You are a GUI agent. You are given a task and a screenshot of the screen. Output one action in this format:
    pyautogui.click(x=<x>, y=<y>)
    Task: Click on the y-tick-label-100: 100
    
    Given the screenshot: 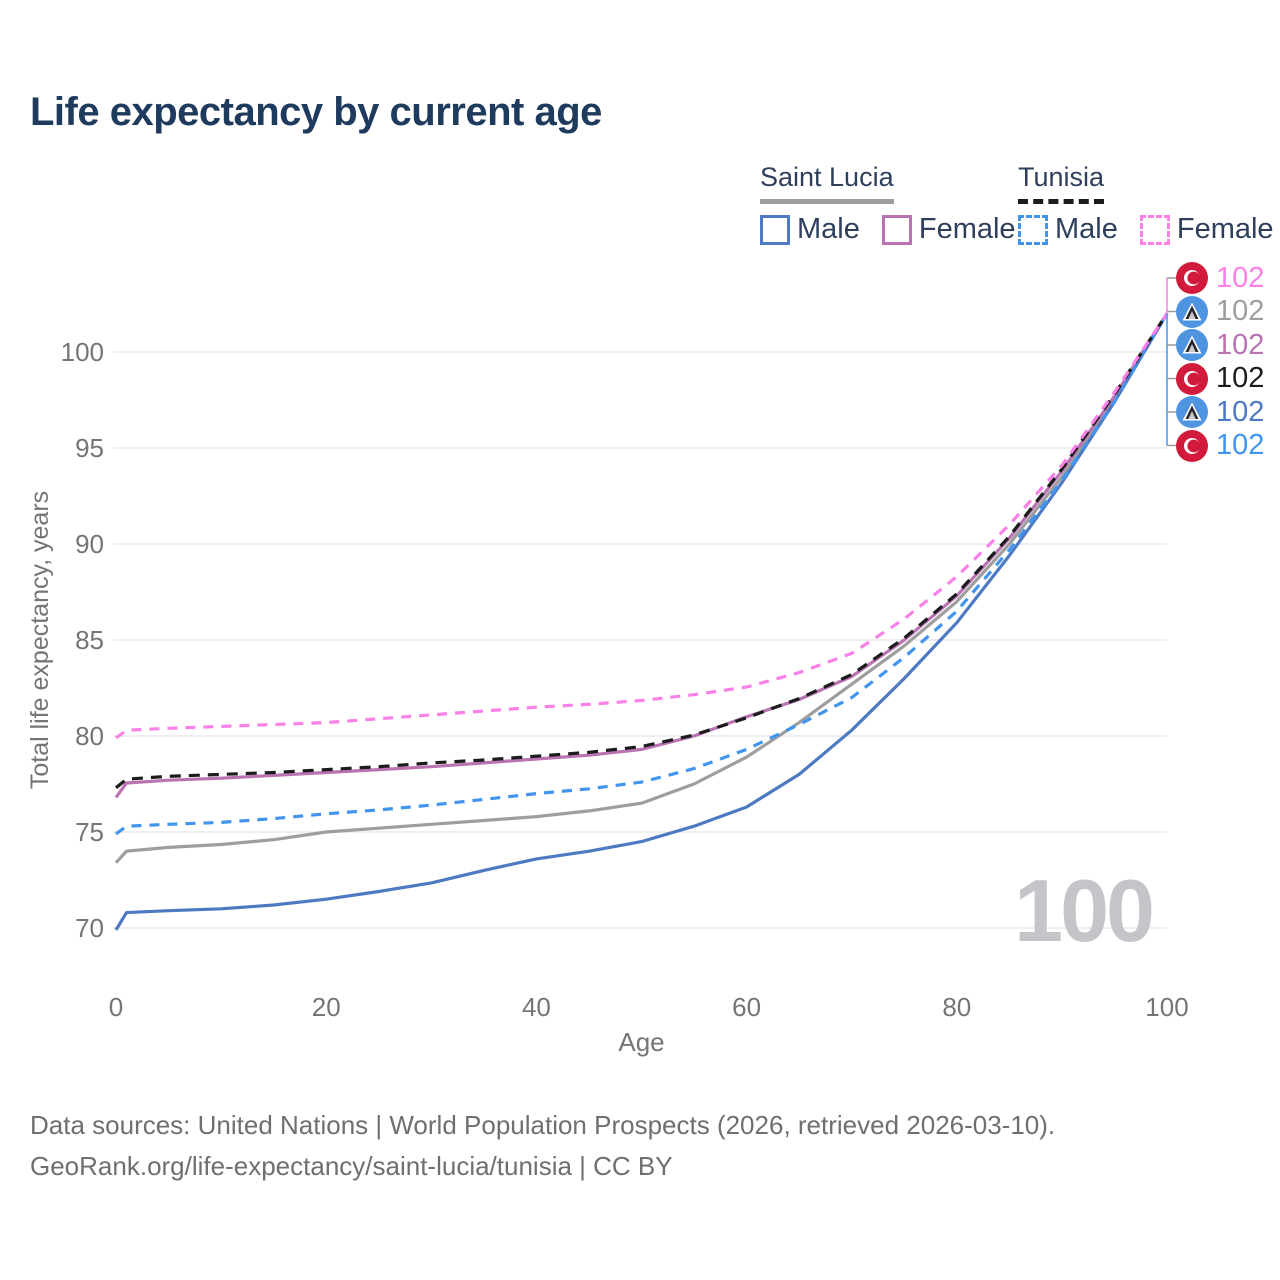 What is the action you would take?
    pyautogui.click(x=82, y=352)
    